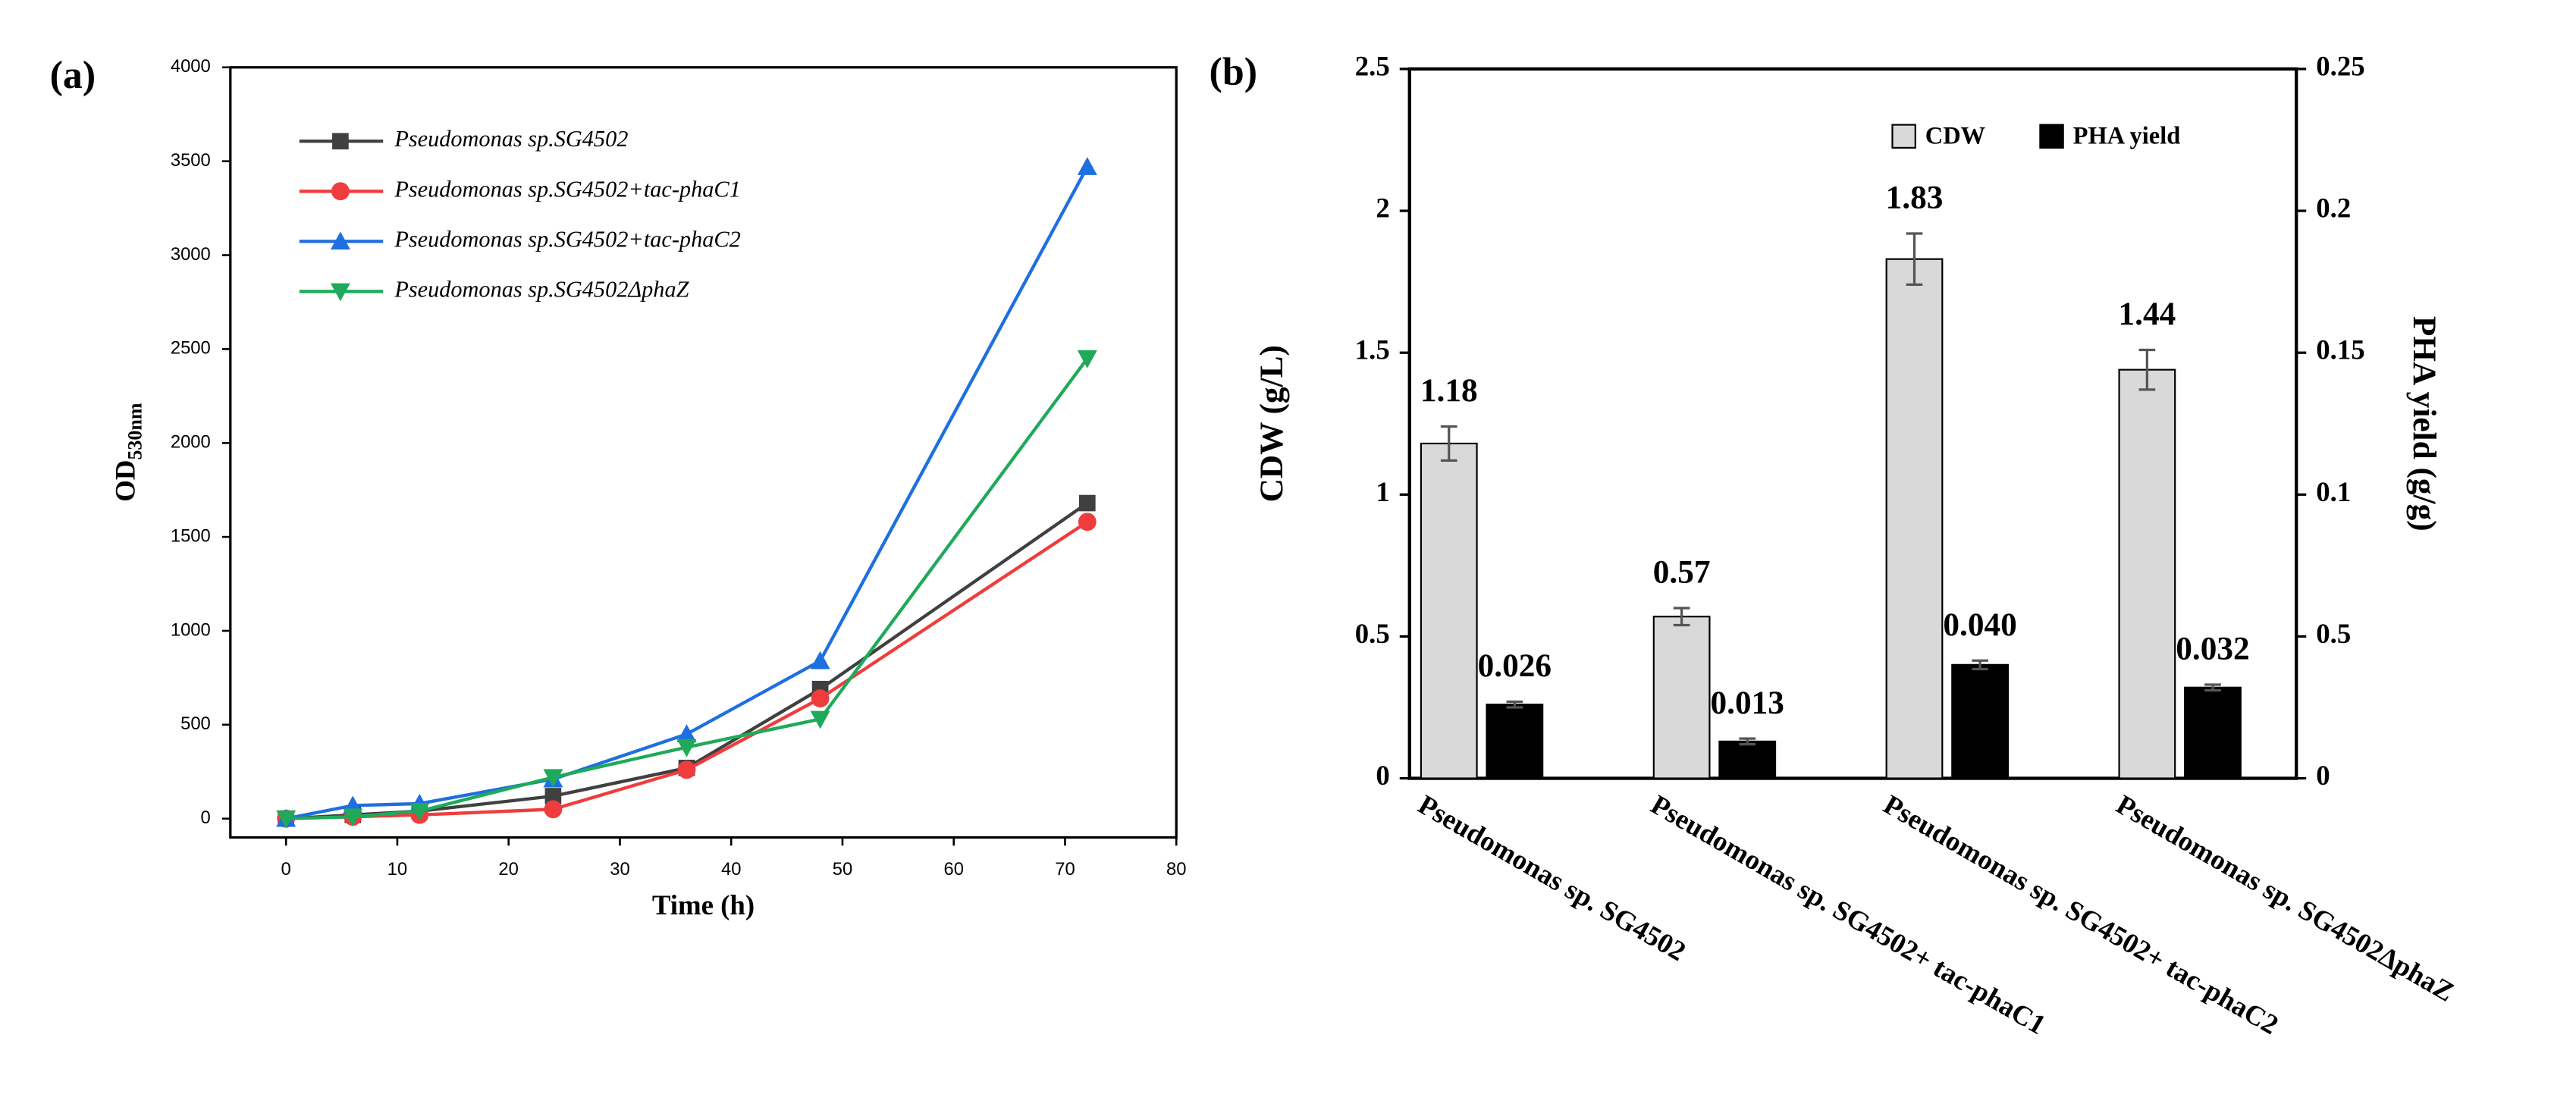  I want to click on x-tick-label: 60, so click(953, 869).